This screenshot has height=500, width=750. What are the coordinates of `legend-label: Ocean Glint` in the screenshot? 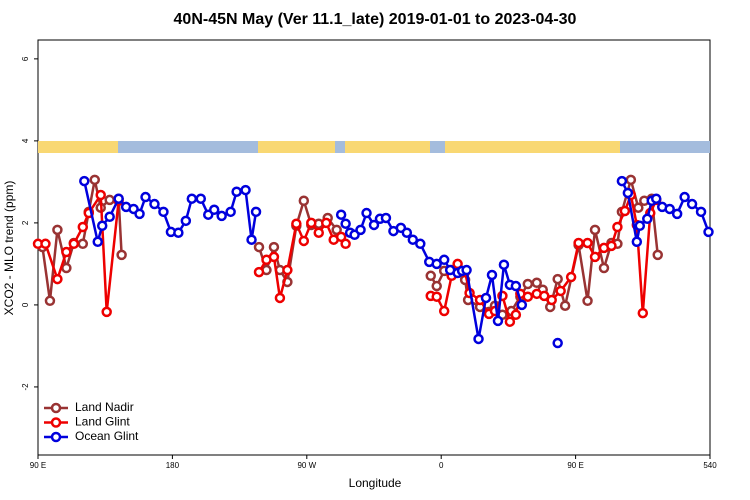 It's located at (107, 436).